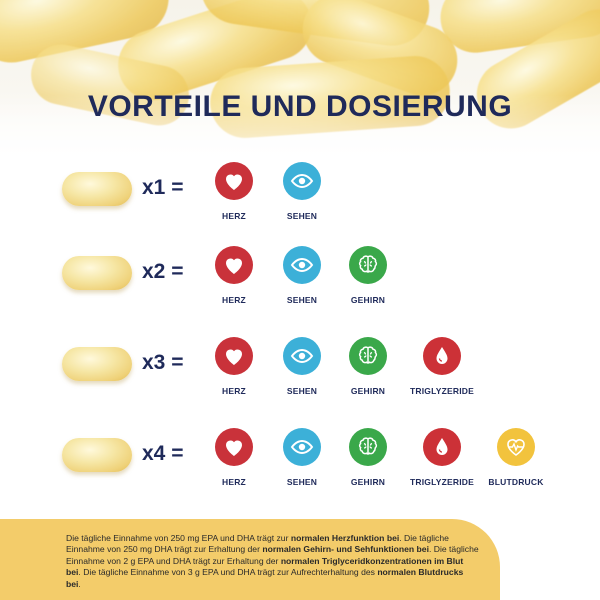 Image resolution: width=600 pixels, height=600 pixels. I want to click on dosage-multiplier: x2 =, so click(163, 271).